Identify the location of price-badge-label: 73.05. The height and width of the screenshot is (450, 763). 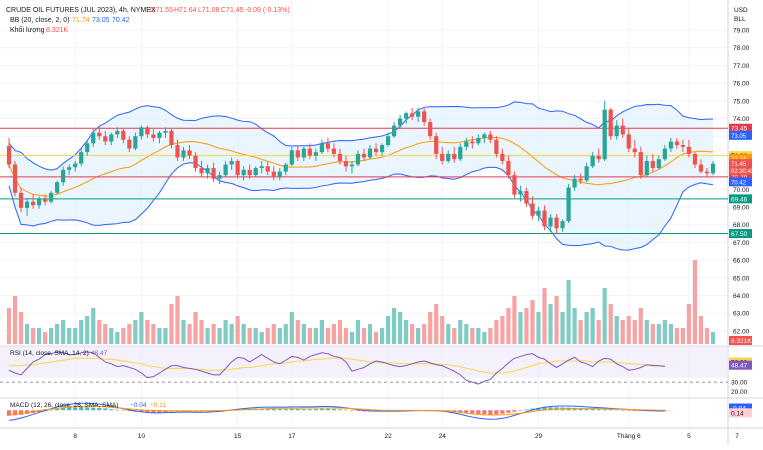
(739, 137).